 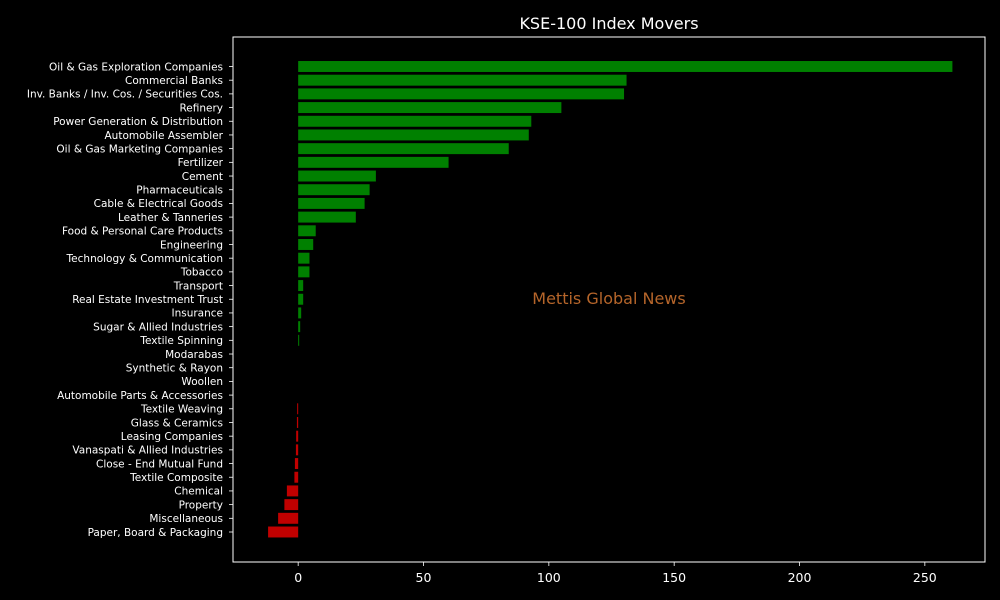 I want to click on category-label: Textile Spinning, so click(x=181, y=341).